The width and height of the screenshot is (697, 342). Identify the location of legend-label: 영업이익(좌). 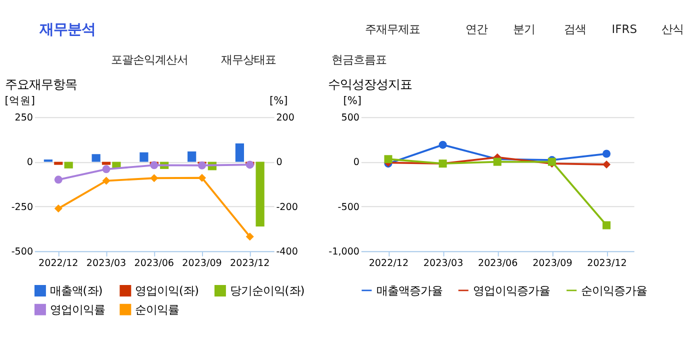
(166, 291).